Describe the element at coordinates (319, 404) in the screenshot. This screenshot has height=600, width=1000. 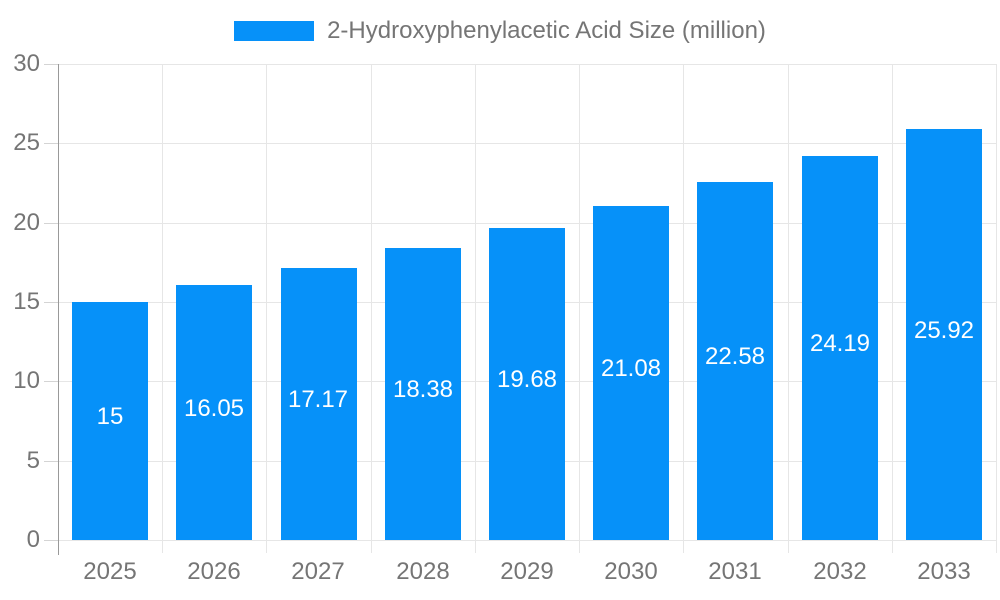
I see `bar-2027` at that location.